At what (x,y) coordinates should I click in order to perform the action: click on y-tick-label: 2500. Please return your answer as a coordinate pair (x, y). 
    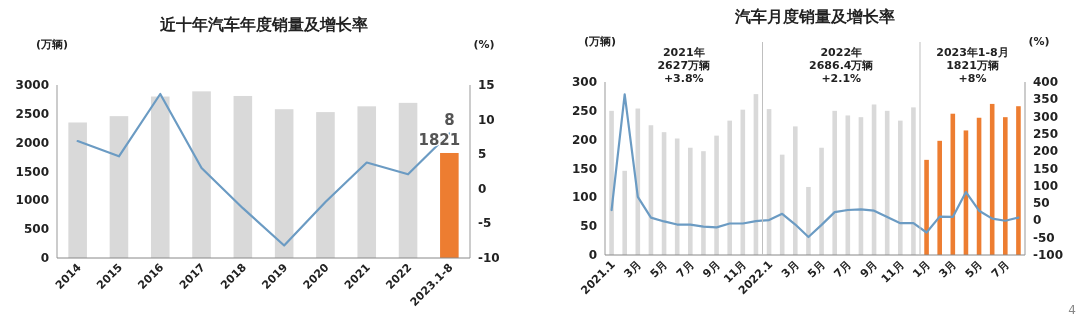
    Looking at the image, I should click on (32, 113).